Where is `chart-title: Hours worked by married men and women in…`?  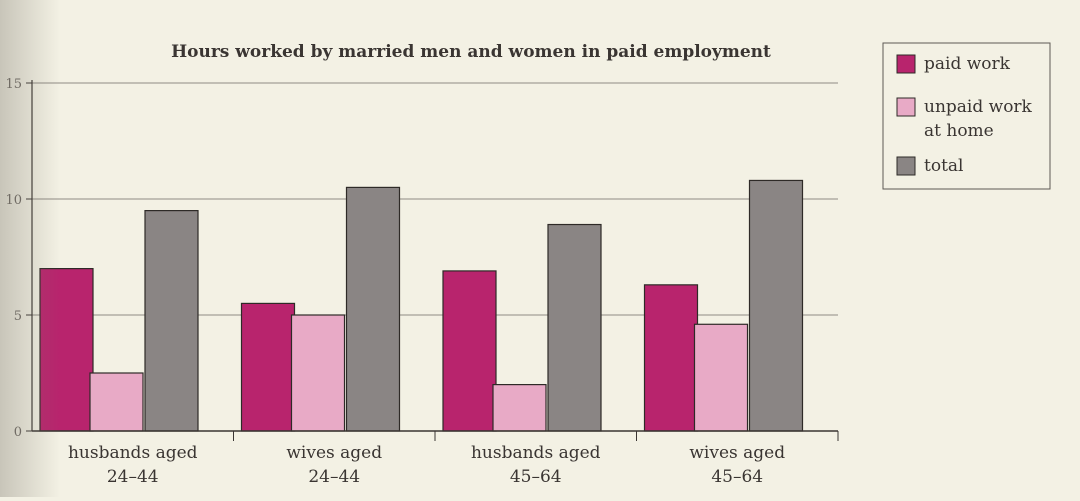
chart-title: Hours worked by married men and women in… is located at coordinates (471, 52).